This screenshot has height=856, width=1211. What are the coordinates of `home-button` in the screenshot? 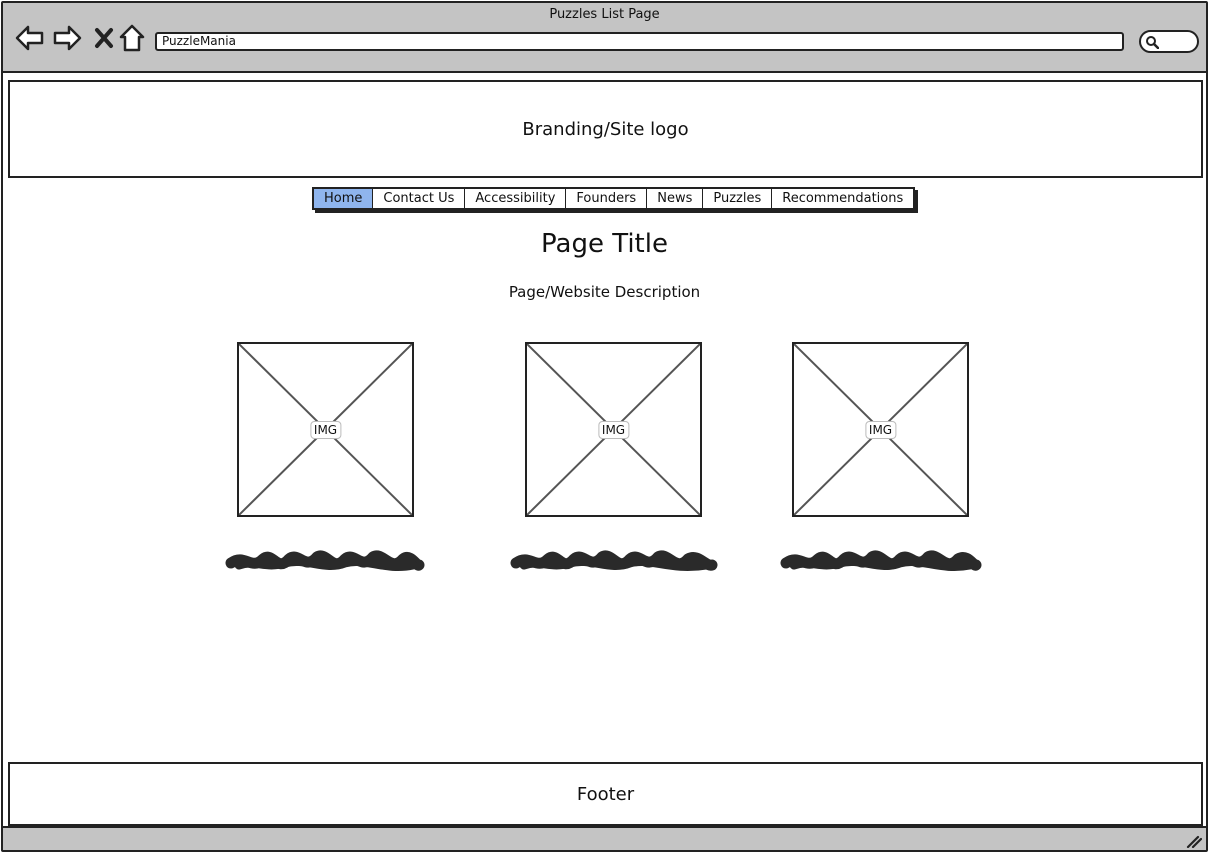 It's located at (132, 38).